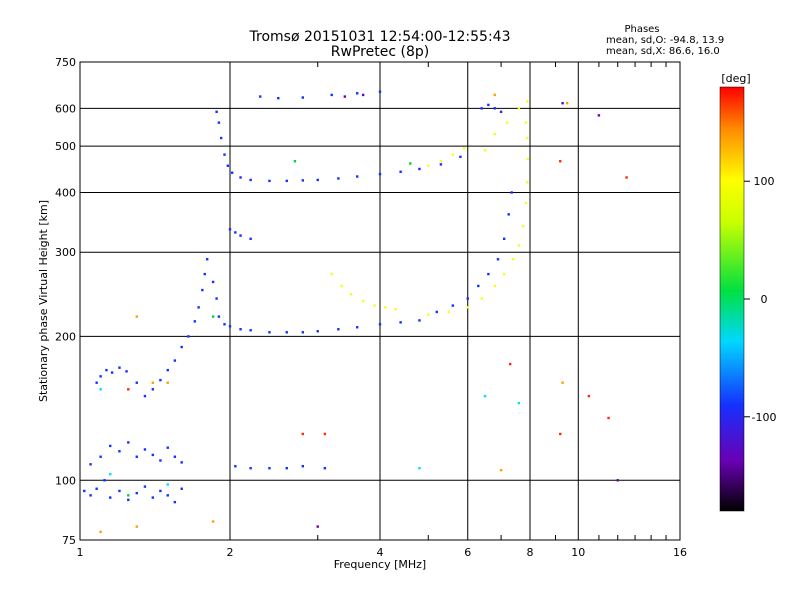 The height and width of the screenshot is (600, 800). I want to click on chart-title: Tromsø 20151031 12:54:00-12:55:43, so click(380, 37).